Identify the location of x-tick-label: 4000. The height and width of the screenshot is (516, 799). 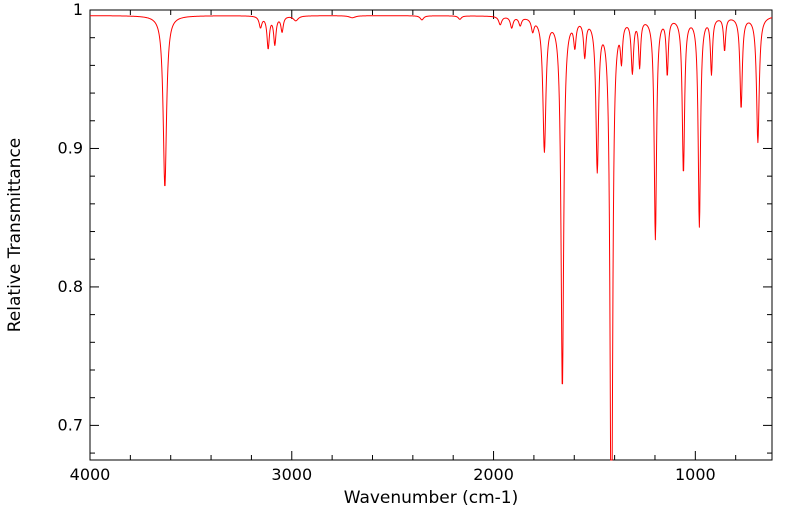
(90, 474).